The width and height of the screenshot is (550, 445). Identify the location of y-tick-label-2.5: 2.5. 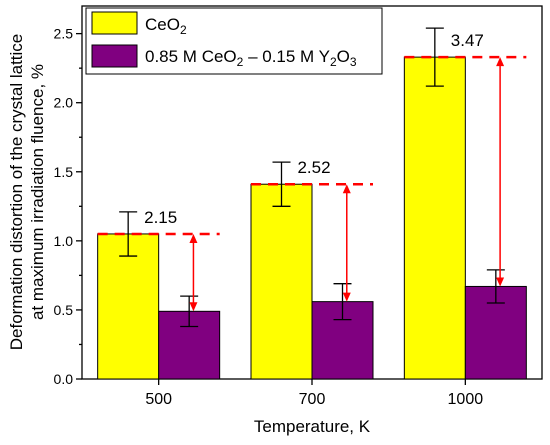
(64, 34).